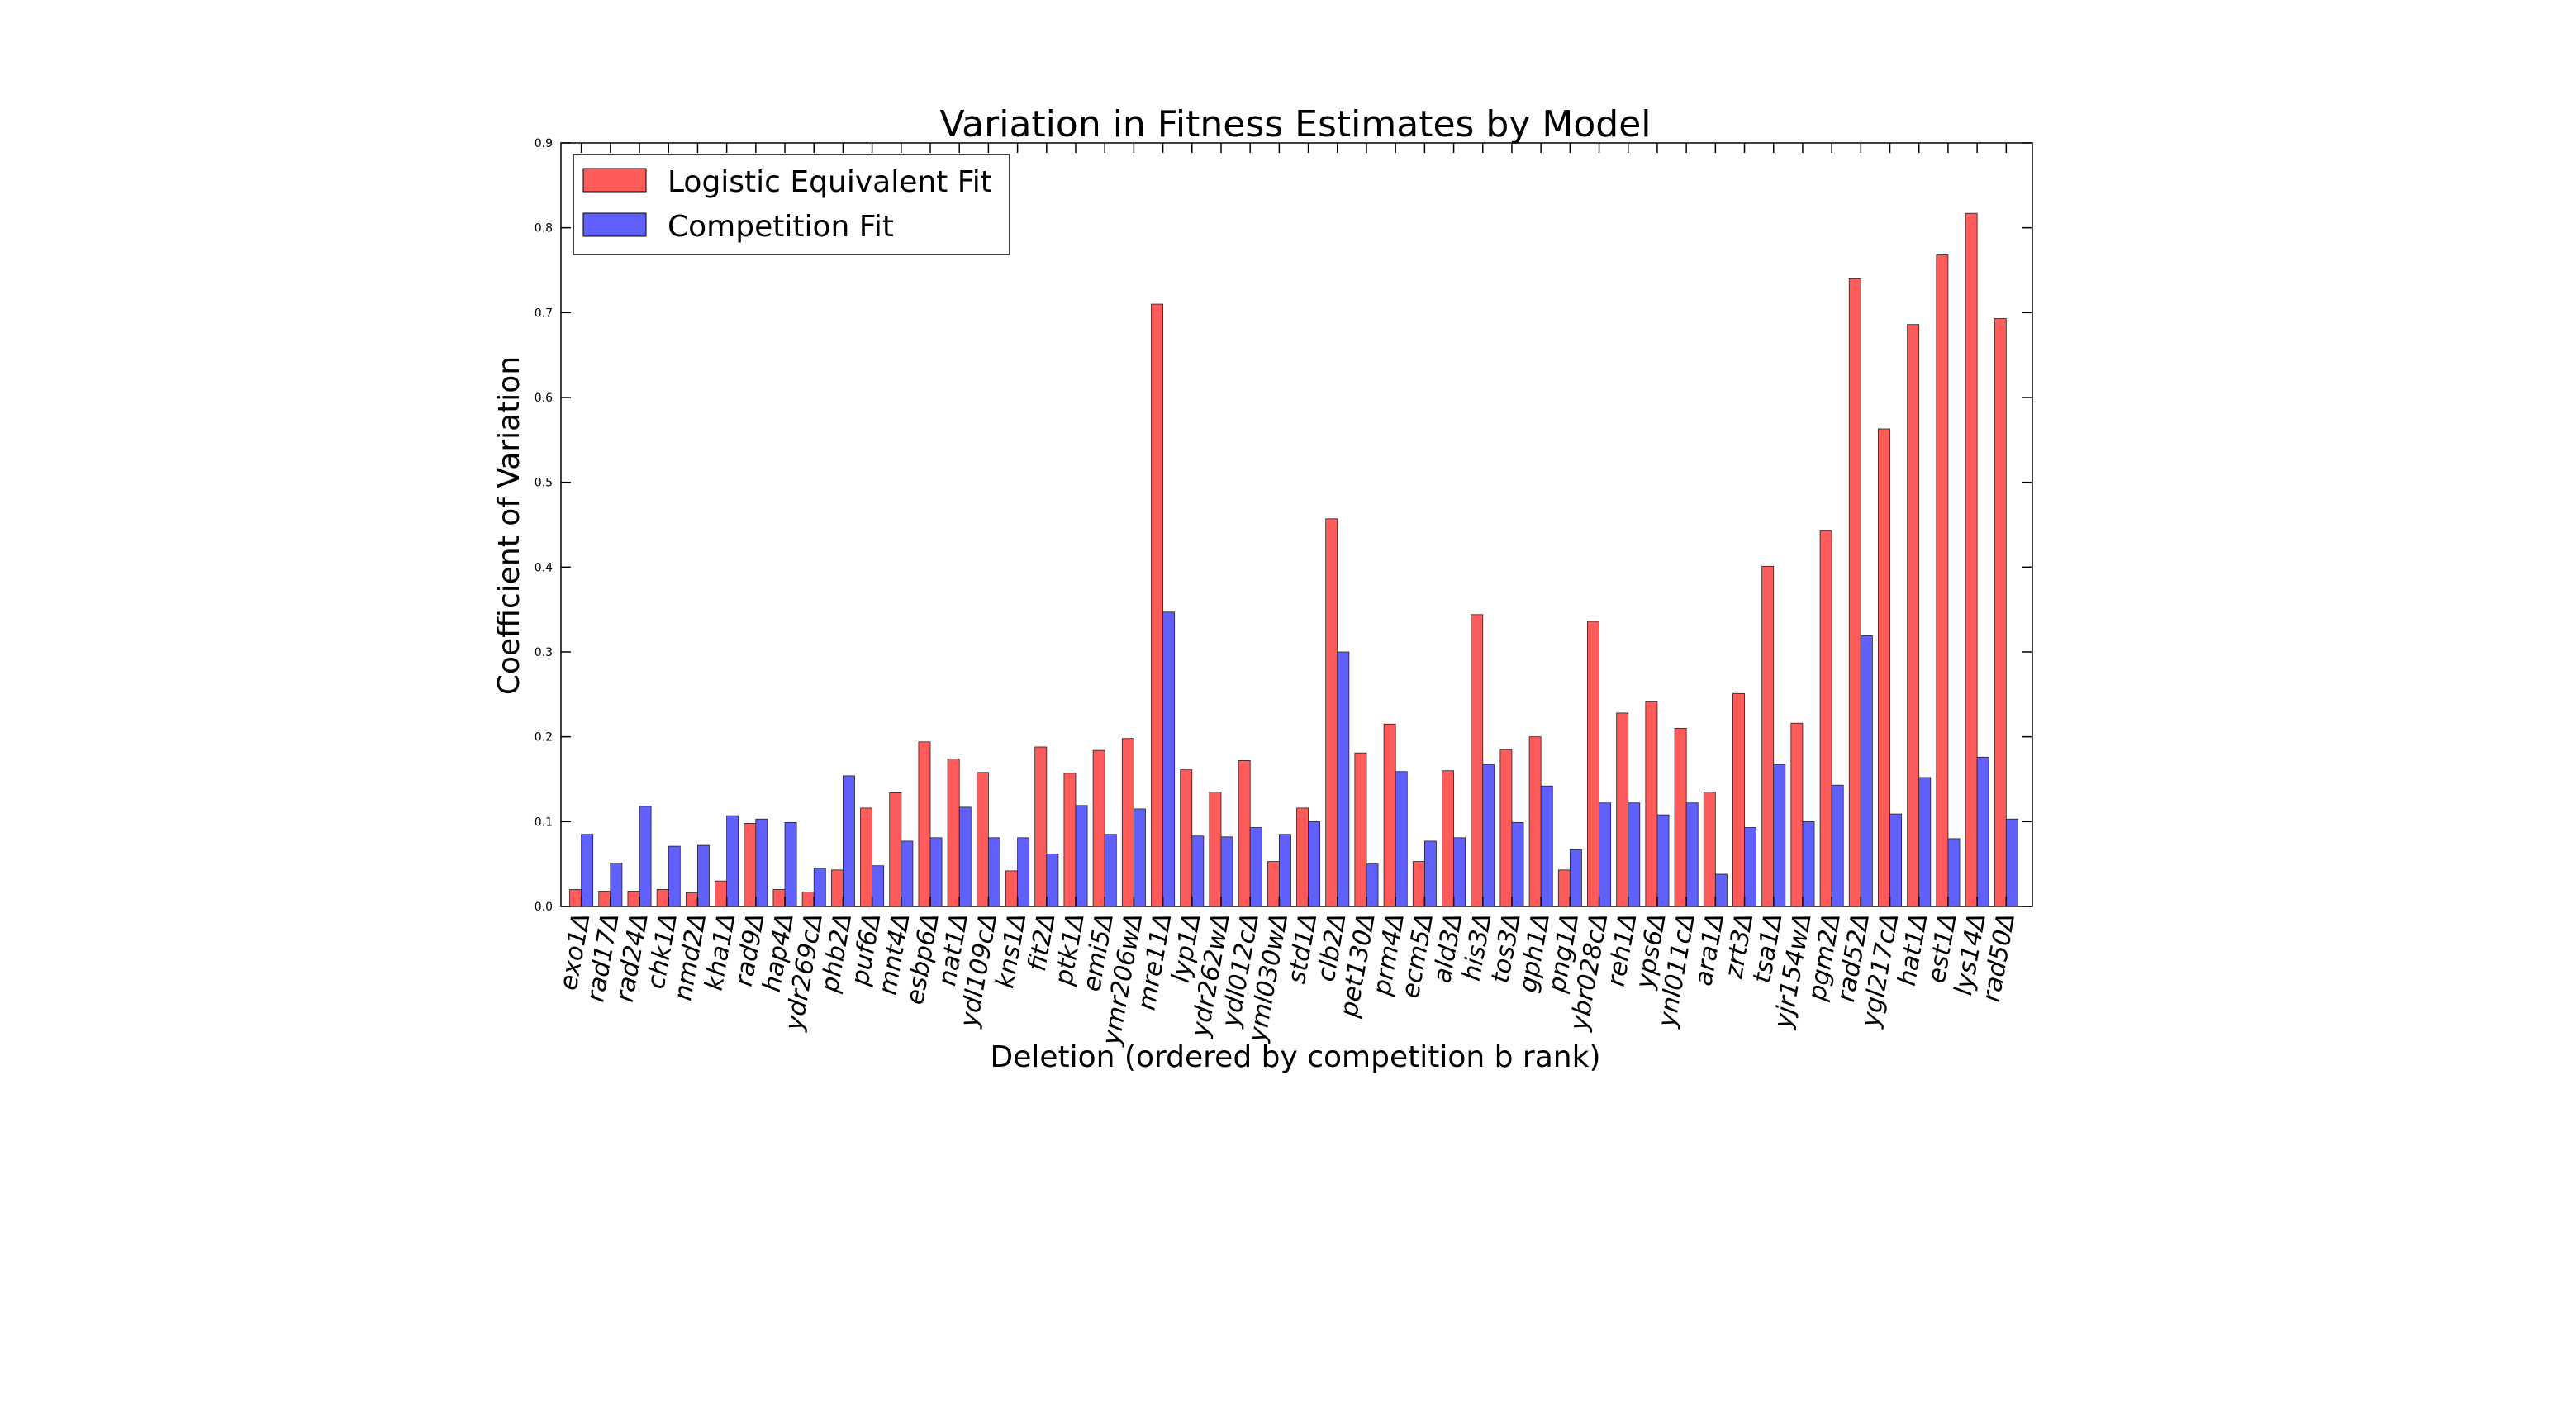 This screenshot has height=1427, width=2576. What do you see at coordinates (544, 313) in the screenshot?
I see `y-tick-label: 0.7` at bounding box center [544, 313].